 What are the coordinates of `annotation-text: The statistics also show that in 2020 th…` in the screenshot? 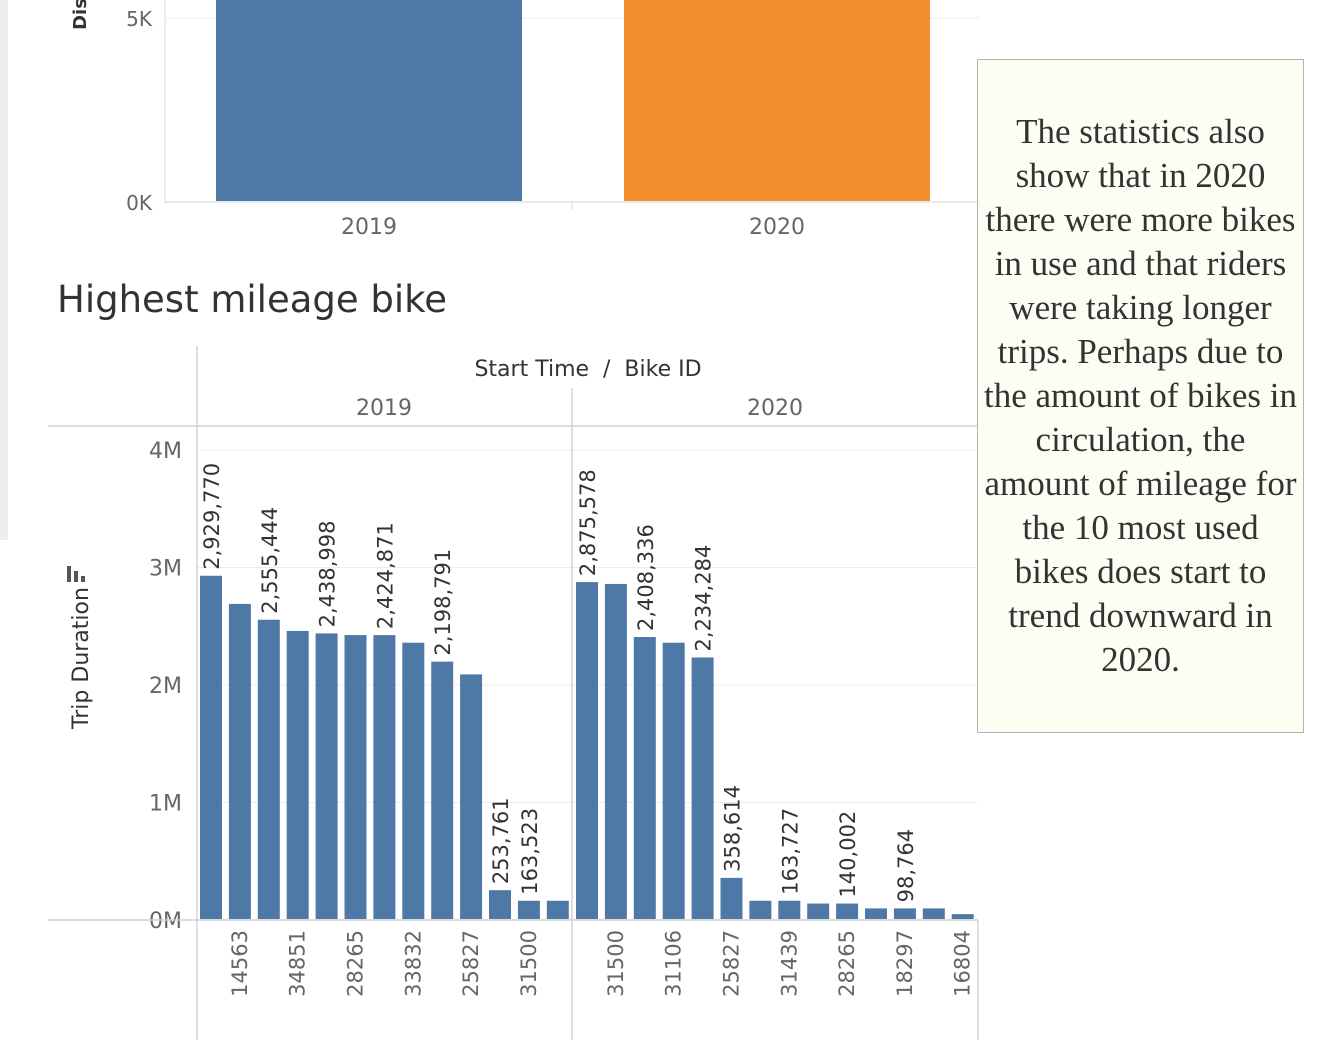 It's located at (1140, 395).